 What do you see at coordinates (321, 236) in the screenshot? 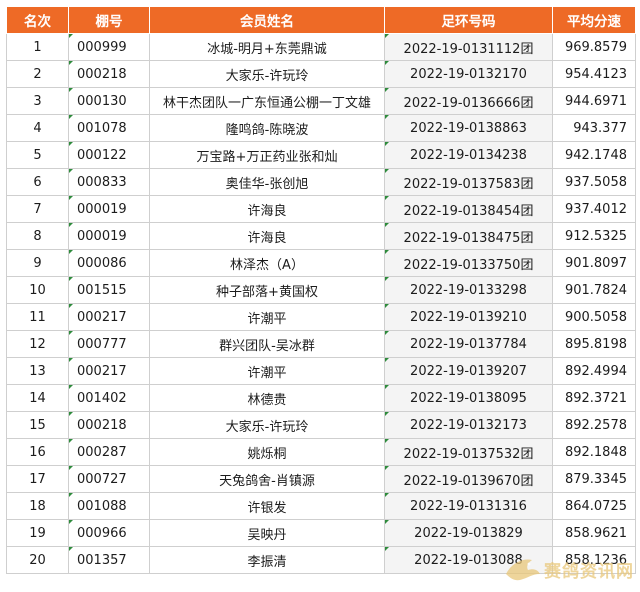
I see `table-row: 8 000019 许海良 2022-19-0138475团 912.5325` at bounding box center [321, 236].